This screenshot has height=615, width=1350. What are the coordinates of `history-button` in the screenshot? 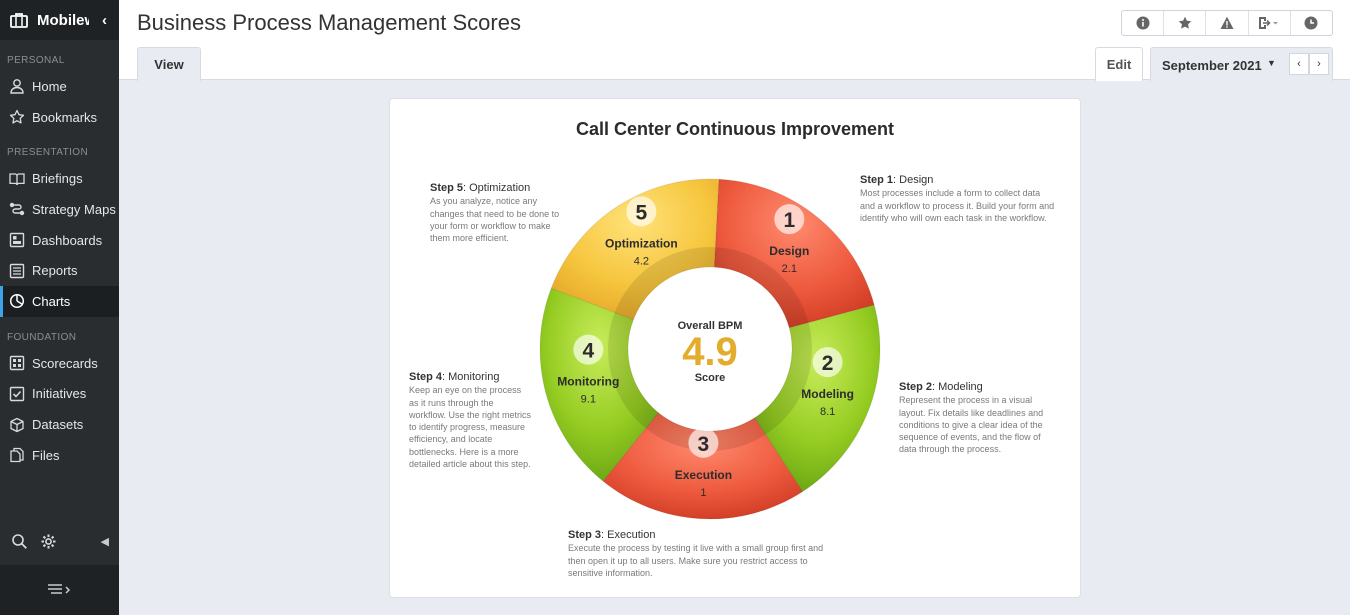 It's located at (1311, 23).